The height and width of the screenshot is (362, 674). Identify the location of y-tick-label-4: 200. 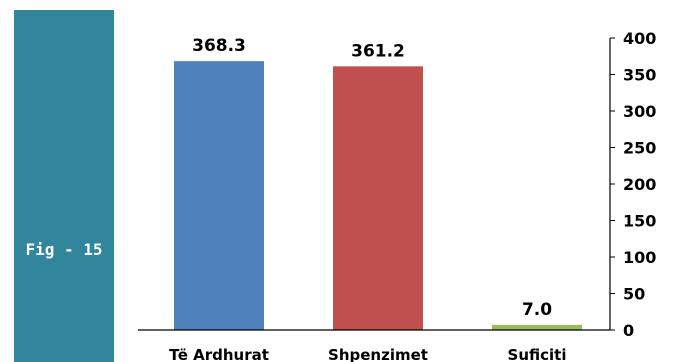
(639, 184).